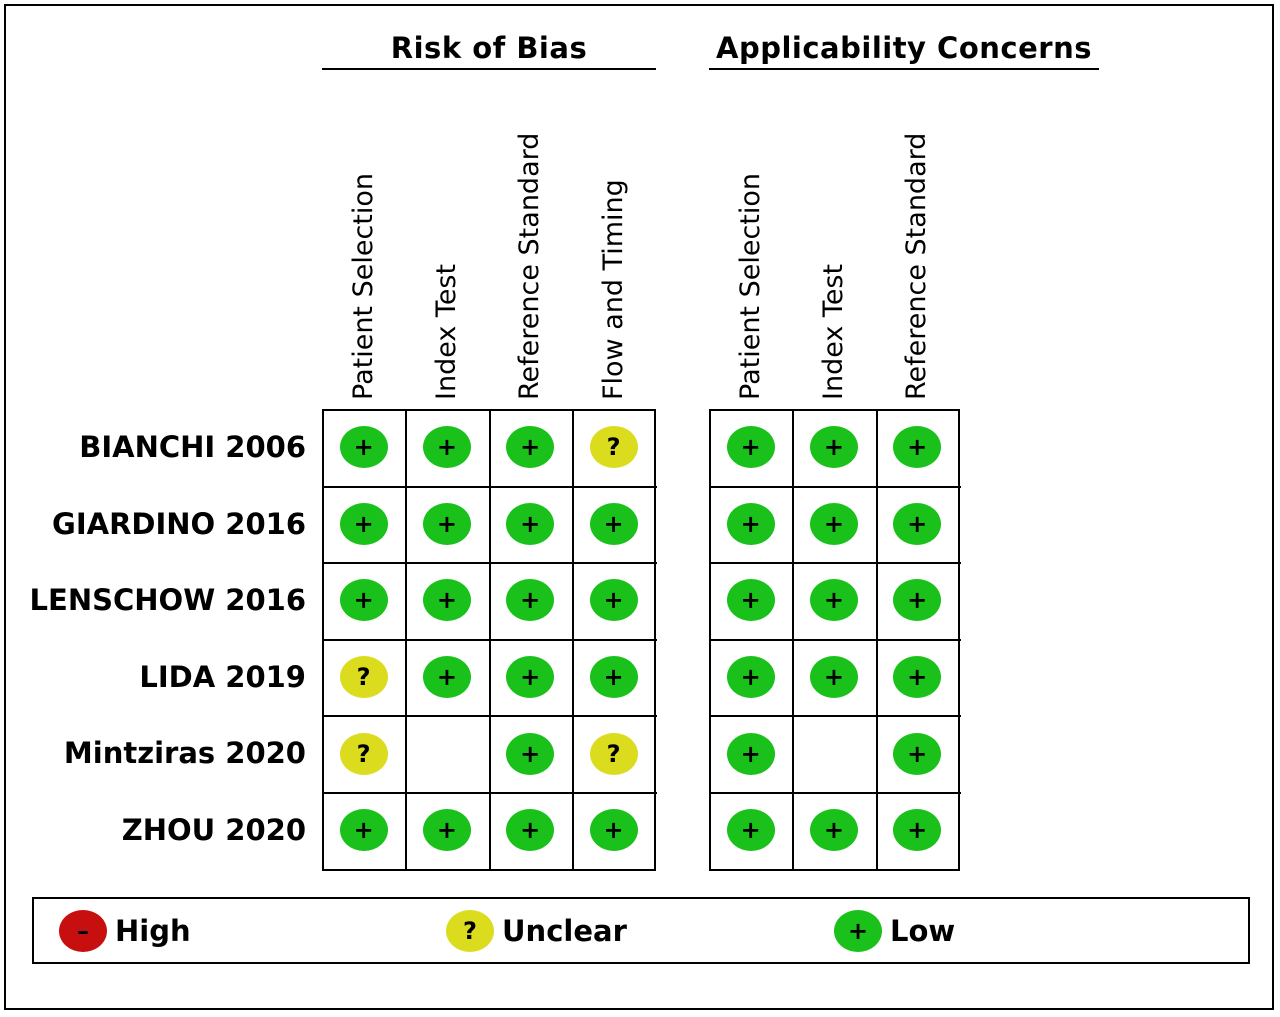  I want to click on legend-high-icon-symbol: –, so click(83, 931).